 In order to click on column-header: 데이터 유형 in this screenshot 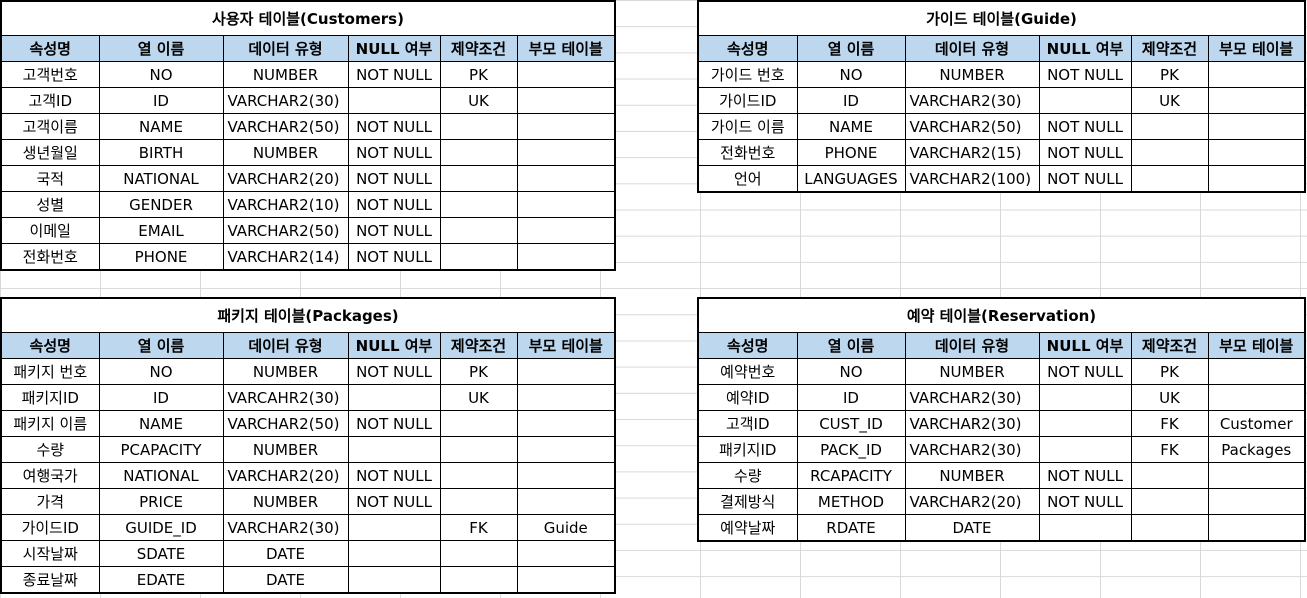, I will do `click(972, 48)`.